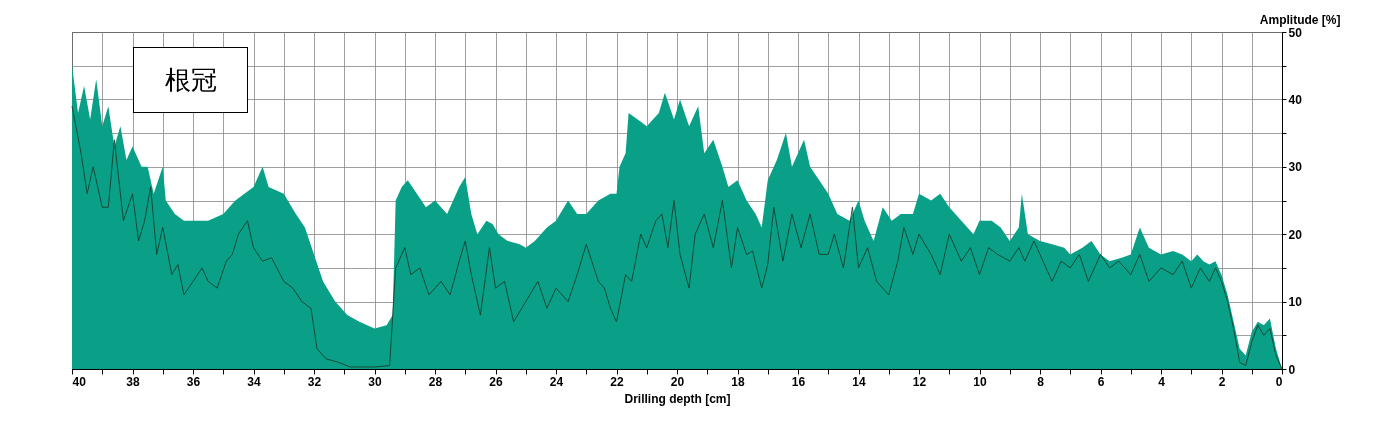 The width and height of the screenshot is (1391, 434). What do you see at coordinates (314, 381) in the screenshot?
I see `x-tick-label: 32` at bounding box center [314, 381].